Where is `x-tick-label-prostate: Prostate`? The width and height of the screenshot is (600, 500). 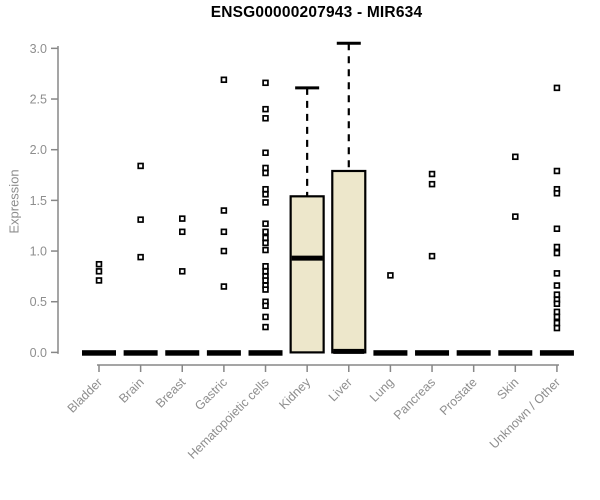
x-tick-label-prostate: Prostate is located at coordinates (458, 396).